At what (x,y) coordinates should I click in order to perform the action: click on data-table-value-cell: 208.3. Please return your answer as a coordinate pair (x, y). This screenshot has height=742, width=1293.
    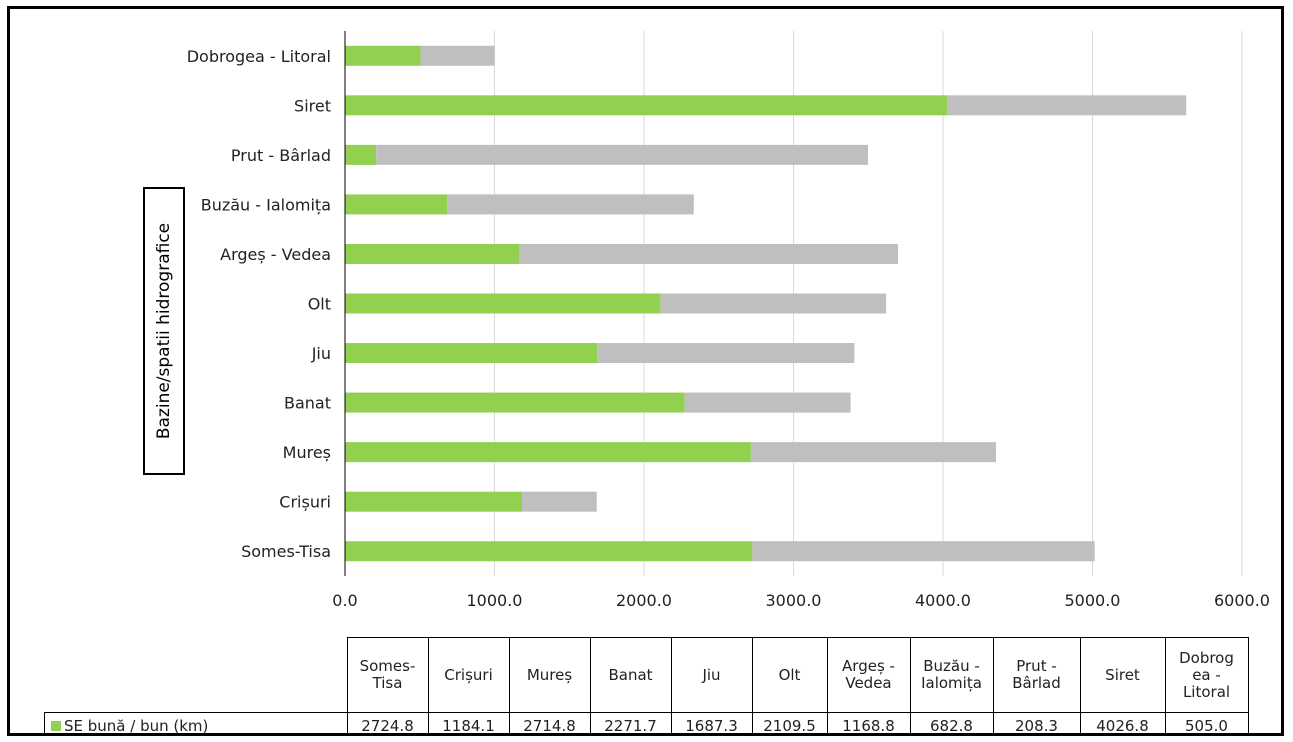
    Looking at the image, I should click on (1036, 722).